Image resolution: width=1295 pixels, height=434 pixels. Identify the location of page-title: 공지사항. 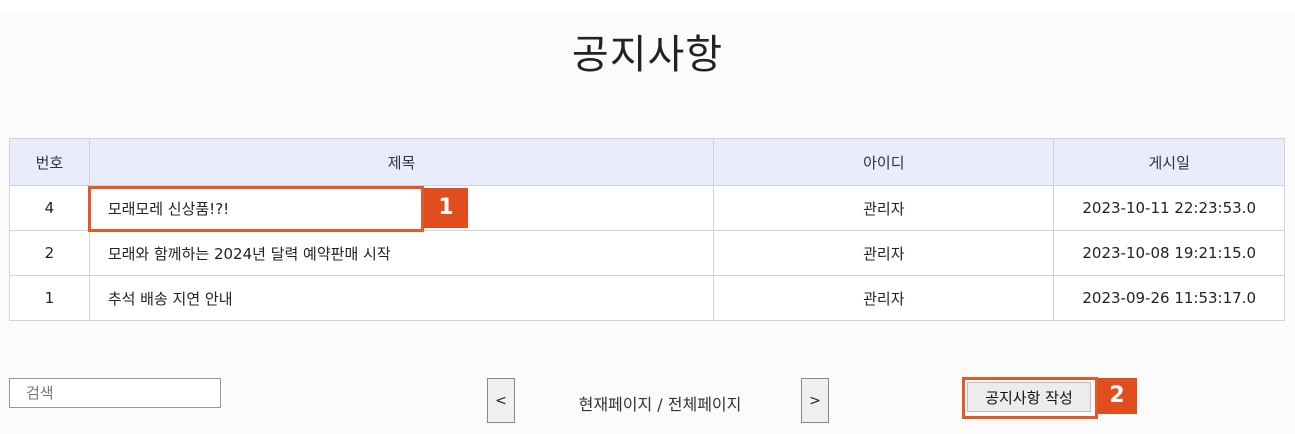
(647, 55).